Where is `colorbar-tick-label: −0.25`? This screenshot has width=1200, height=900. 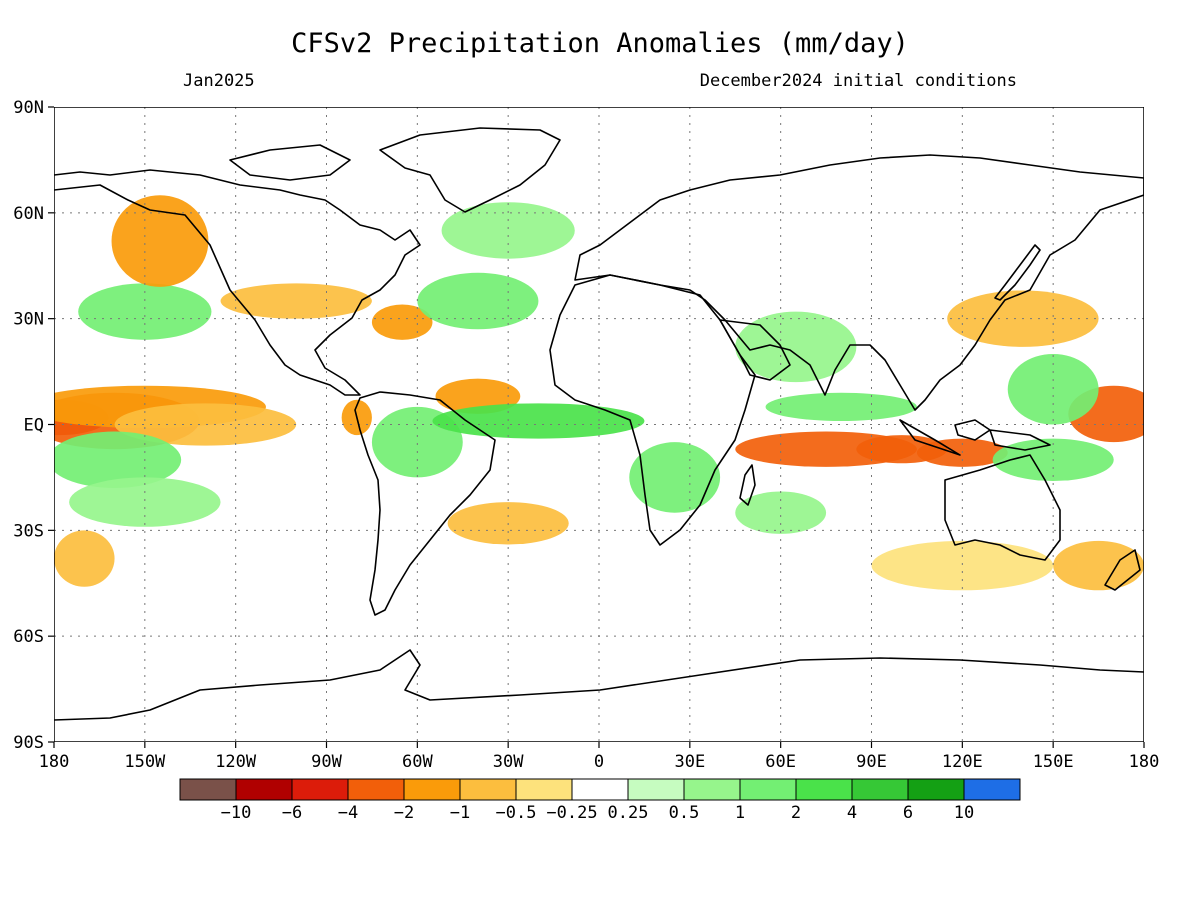
colorbar-tick-label: −0.25 is located at coordinates (571, 813).